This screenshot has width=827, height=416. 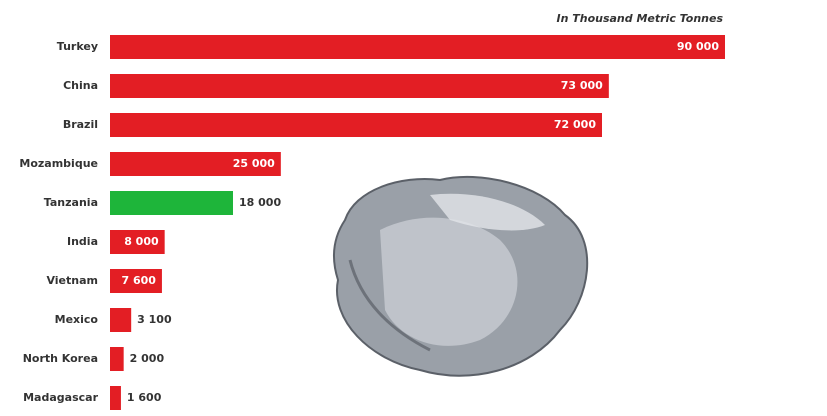 What do you see at coordinates (71, 202) in the screenshot?
I see `y-tick-label: Tanzania` at bounding box center [71, 202].